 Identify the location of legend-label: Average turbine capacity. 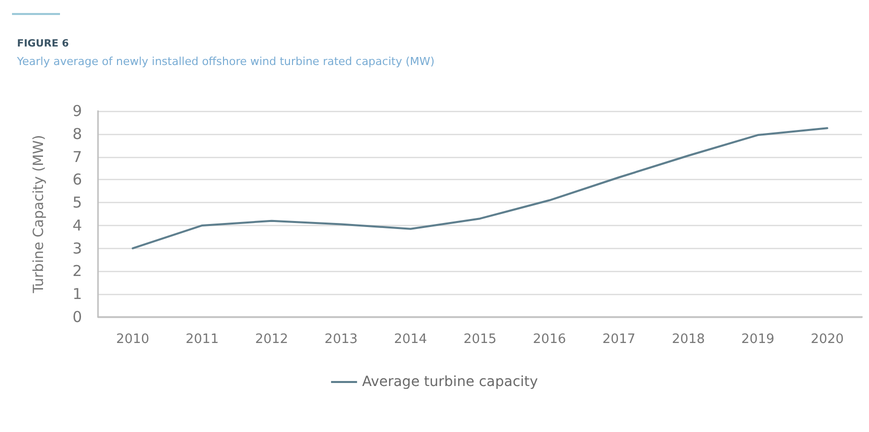
(450, 382).